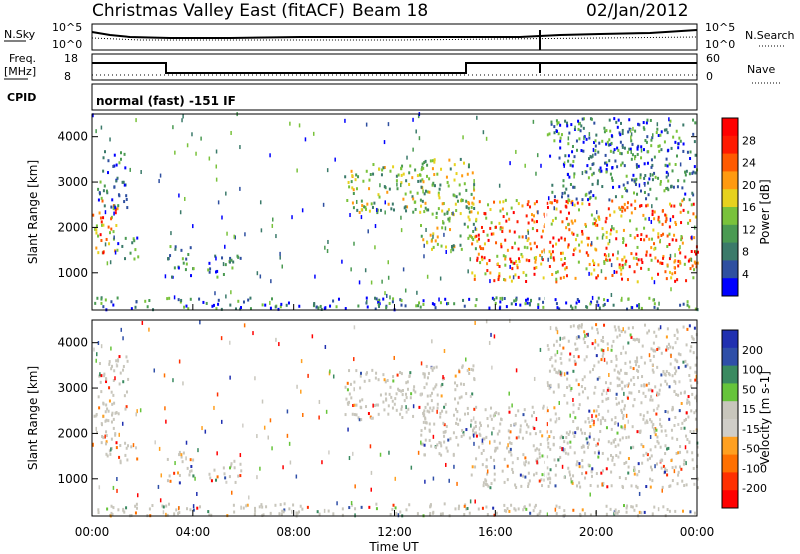  What do you see at coordinates (749, 229) in the screenshot?
I see `colorbar-tick-label: 12` at bounding box center [749, 229].